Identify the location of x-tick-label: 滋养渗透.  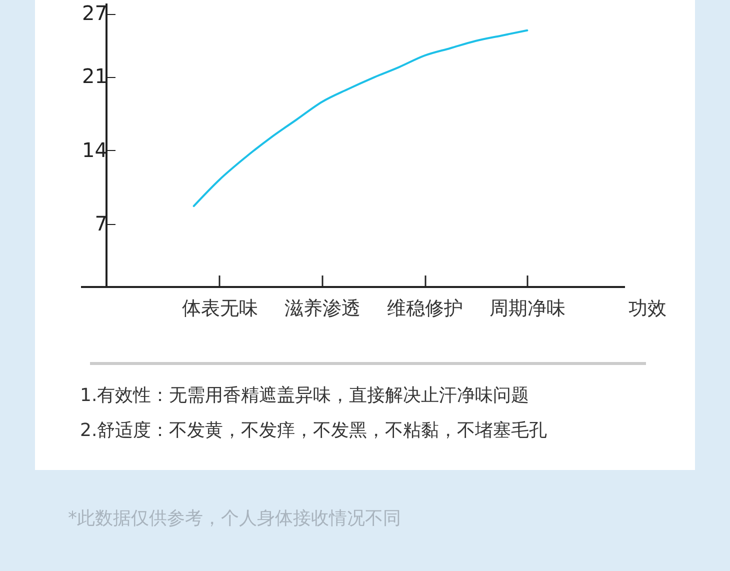
(322, 309).